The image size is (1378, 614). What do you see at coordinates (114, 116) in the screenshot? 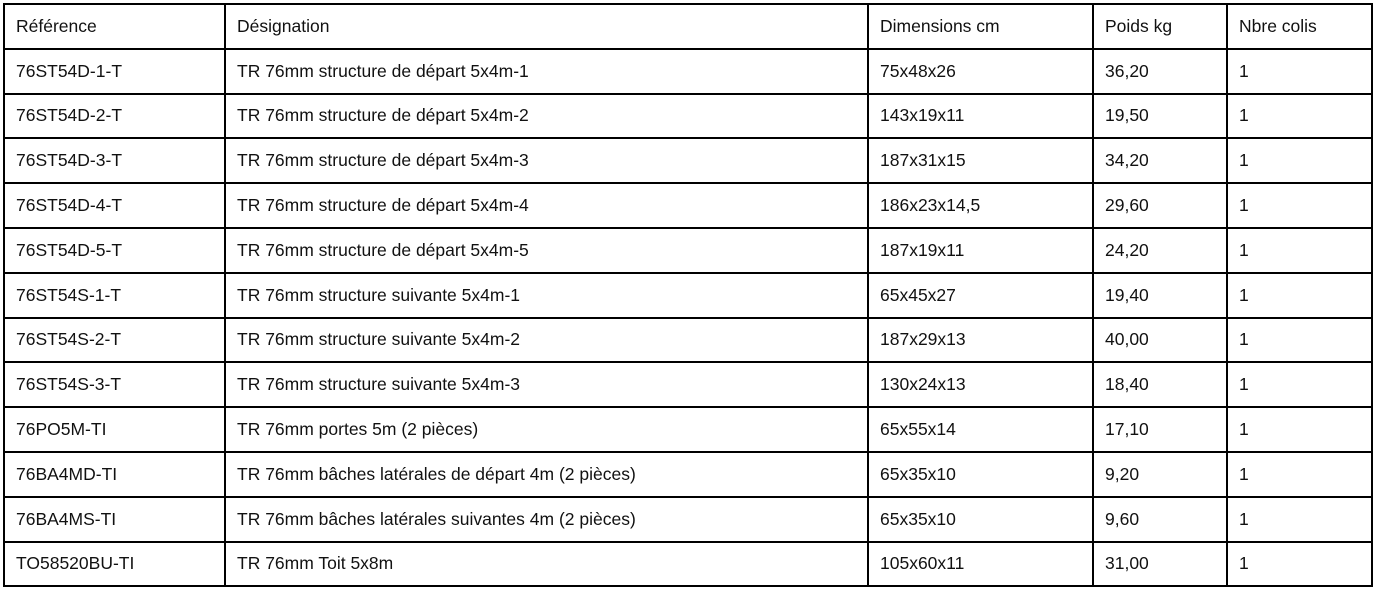
I see `cell-reference: 76ST54D-2-T` at bounding box center [114, 116].